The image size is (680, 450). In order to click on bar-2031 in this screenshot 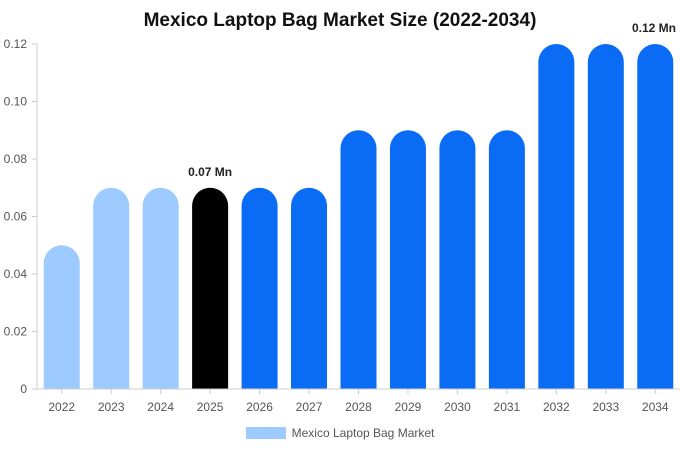, I will do `click(506, 259)`.